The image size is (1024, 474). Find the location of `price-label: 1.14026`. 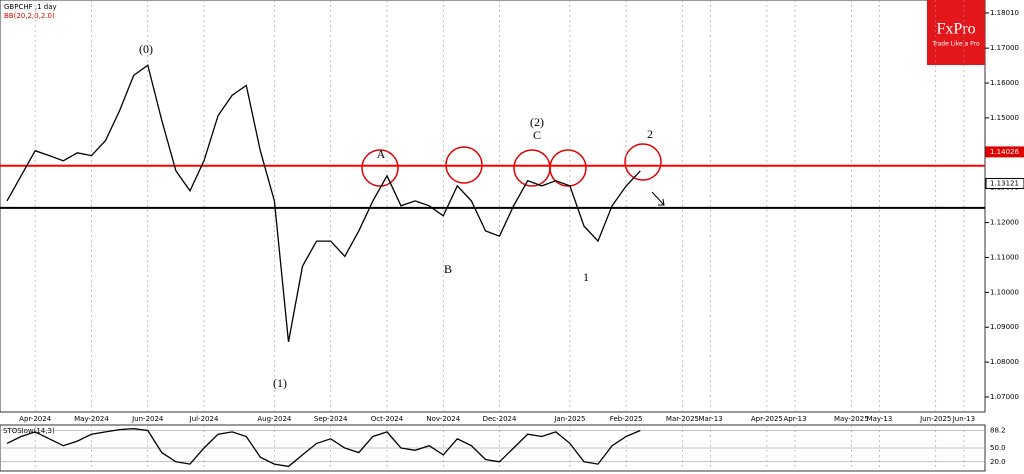

price-label: 1.14026 is located at coordinates (1004, 152).